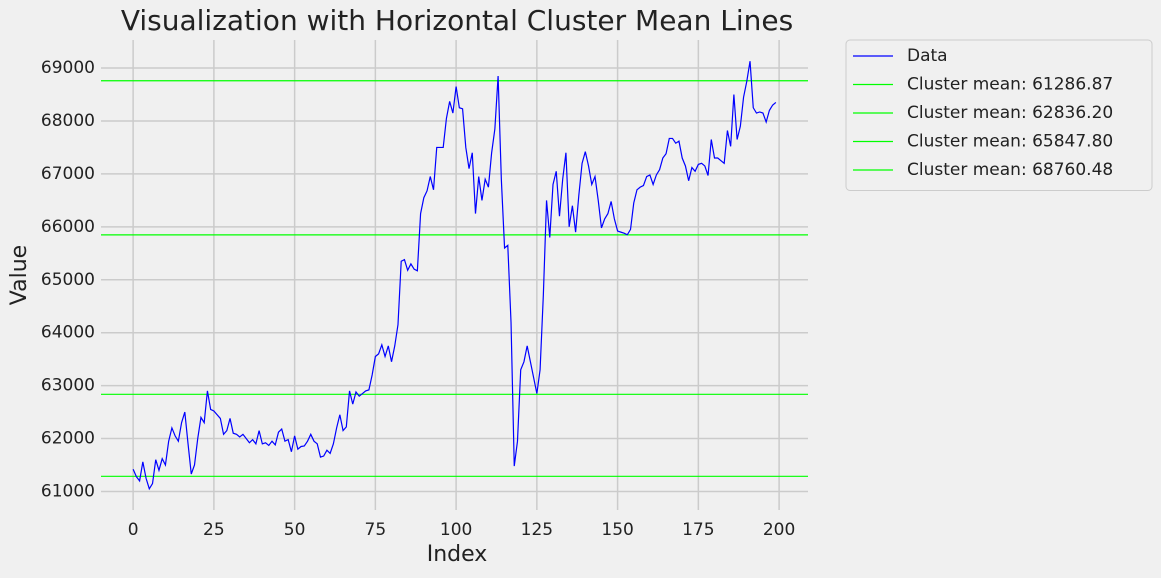  Describe the element at coordinates (68, 491) in the screenshot. I see `y-tick-label: 61000` at that location.